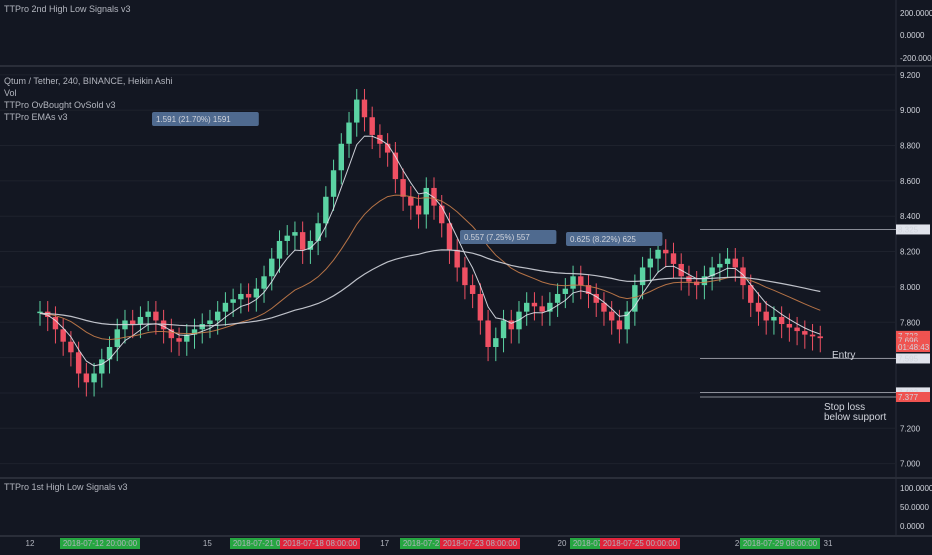  Describe the element at coordinates (88, 81) in the screenshot. I see `legend-symbol: Qtum / Tether, 240, BINANCE, Heikin Ashi` at that location.